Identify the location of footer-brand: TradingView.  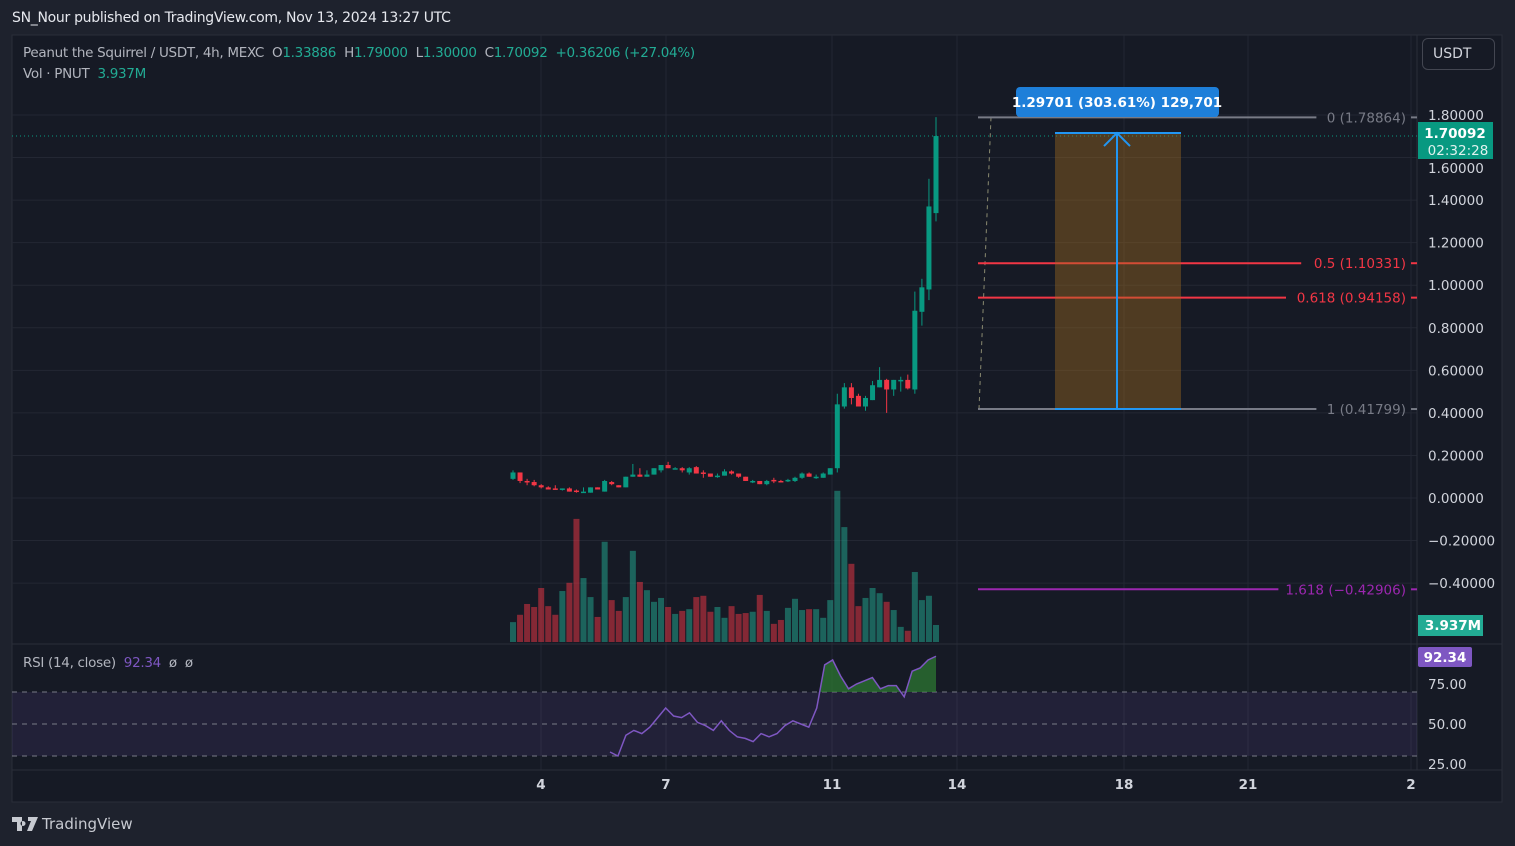
(72, 824).